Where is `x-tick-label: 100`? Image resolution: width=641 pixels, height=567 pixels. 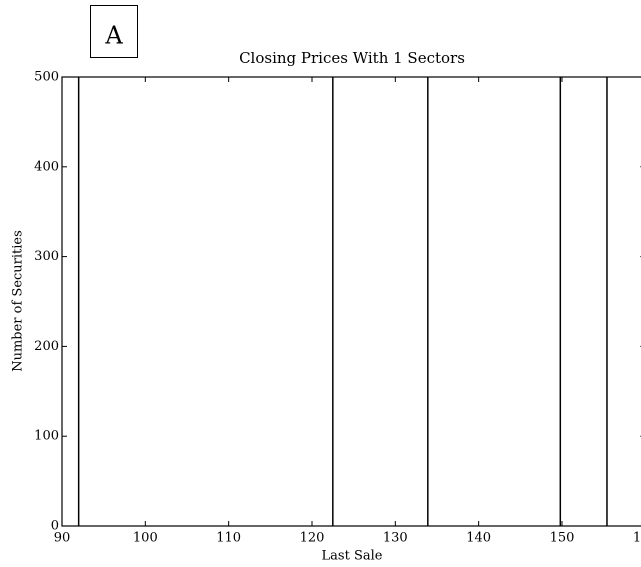 x-tick-label: 100 is located at coordinates (145, 538).